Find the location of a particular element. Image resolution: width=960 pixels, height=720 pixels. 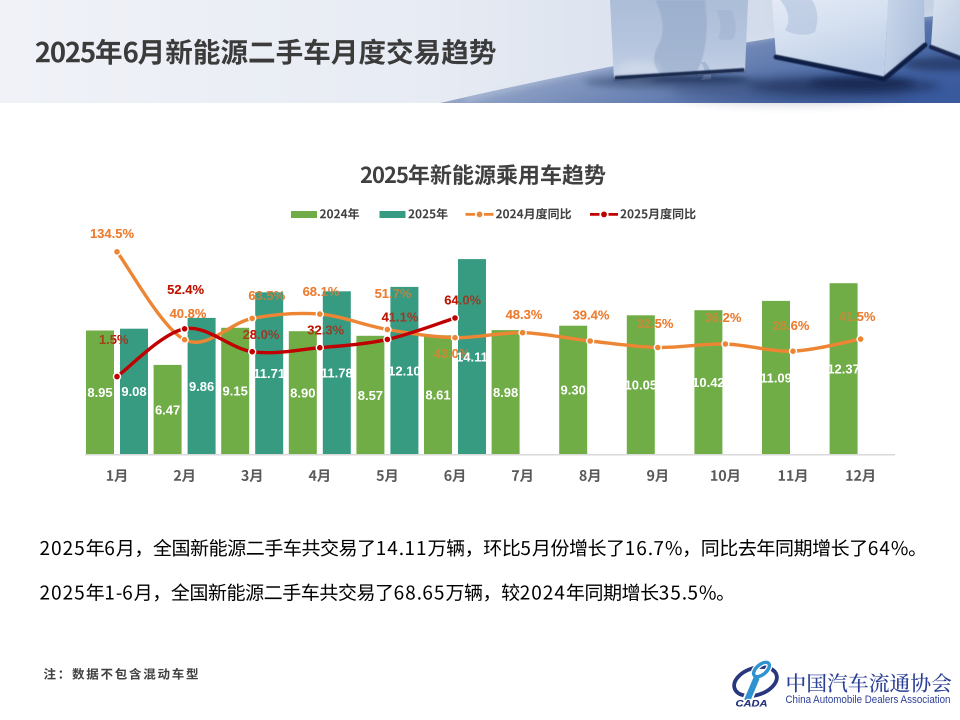

svg-text: 9.30 is located at coordinates (573, 390).